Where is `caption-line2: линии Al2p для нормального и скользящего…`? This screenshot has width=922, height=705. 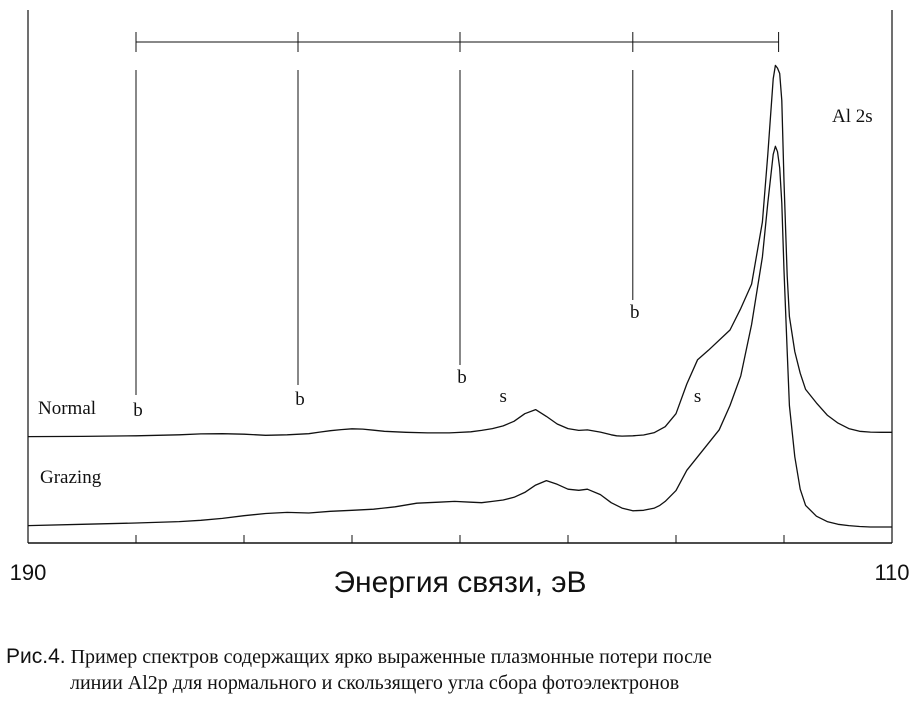
caption-line2: линии Al2p для нормального и скользящего… is located at coordinates (375, 683).